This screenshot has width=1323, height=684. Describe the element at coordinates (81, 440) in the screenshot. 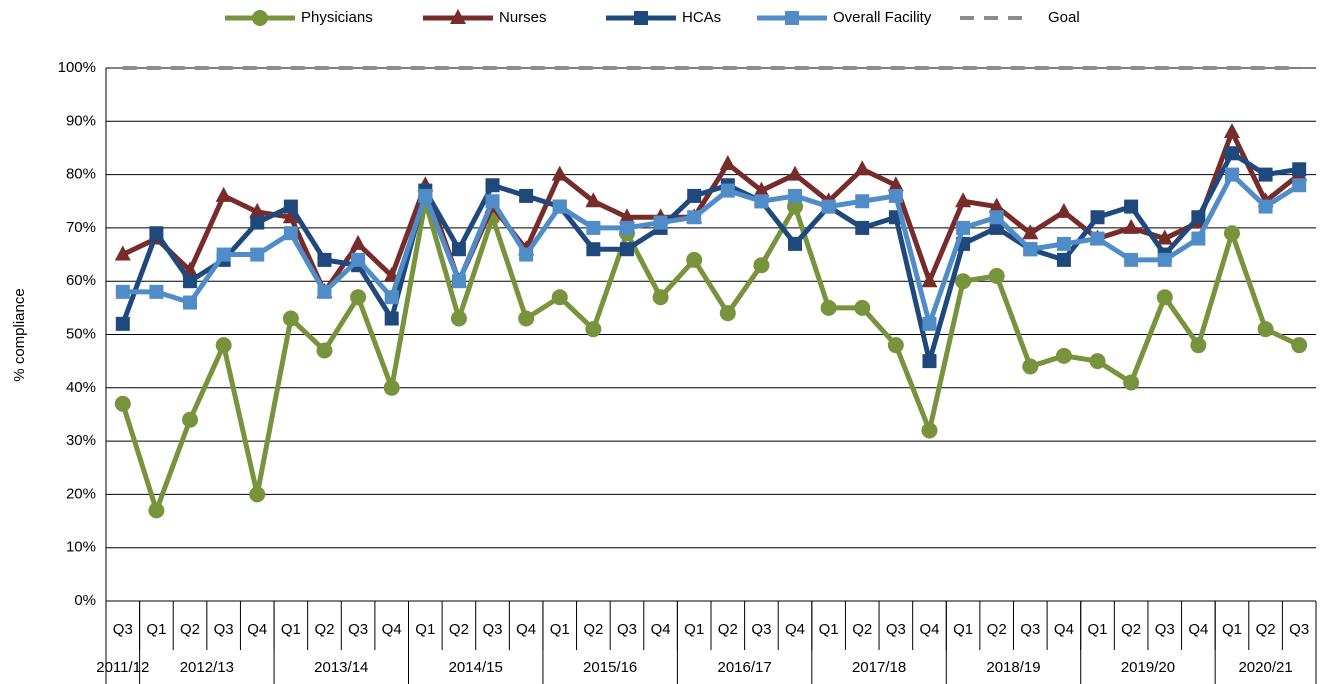

I see `y-tick-label: 30%` at that location.